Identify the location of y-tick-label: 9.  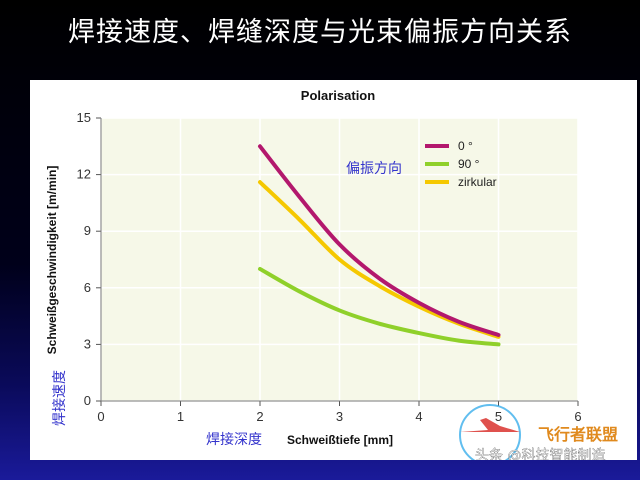
(87, 230).